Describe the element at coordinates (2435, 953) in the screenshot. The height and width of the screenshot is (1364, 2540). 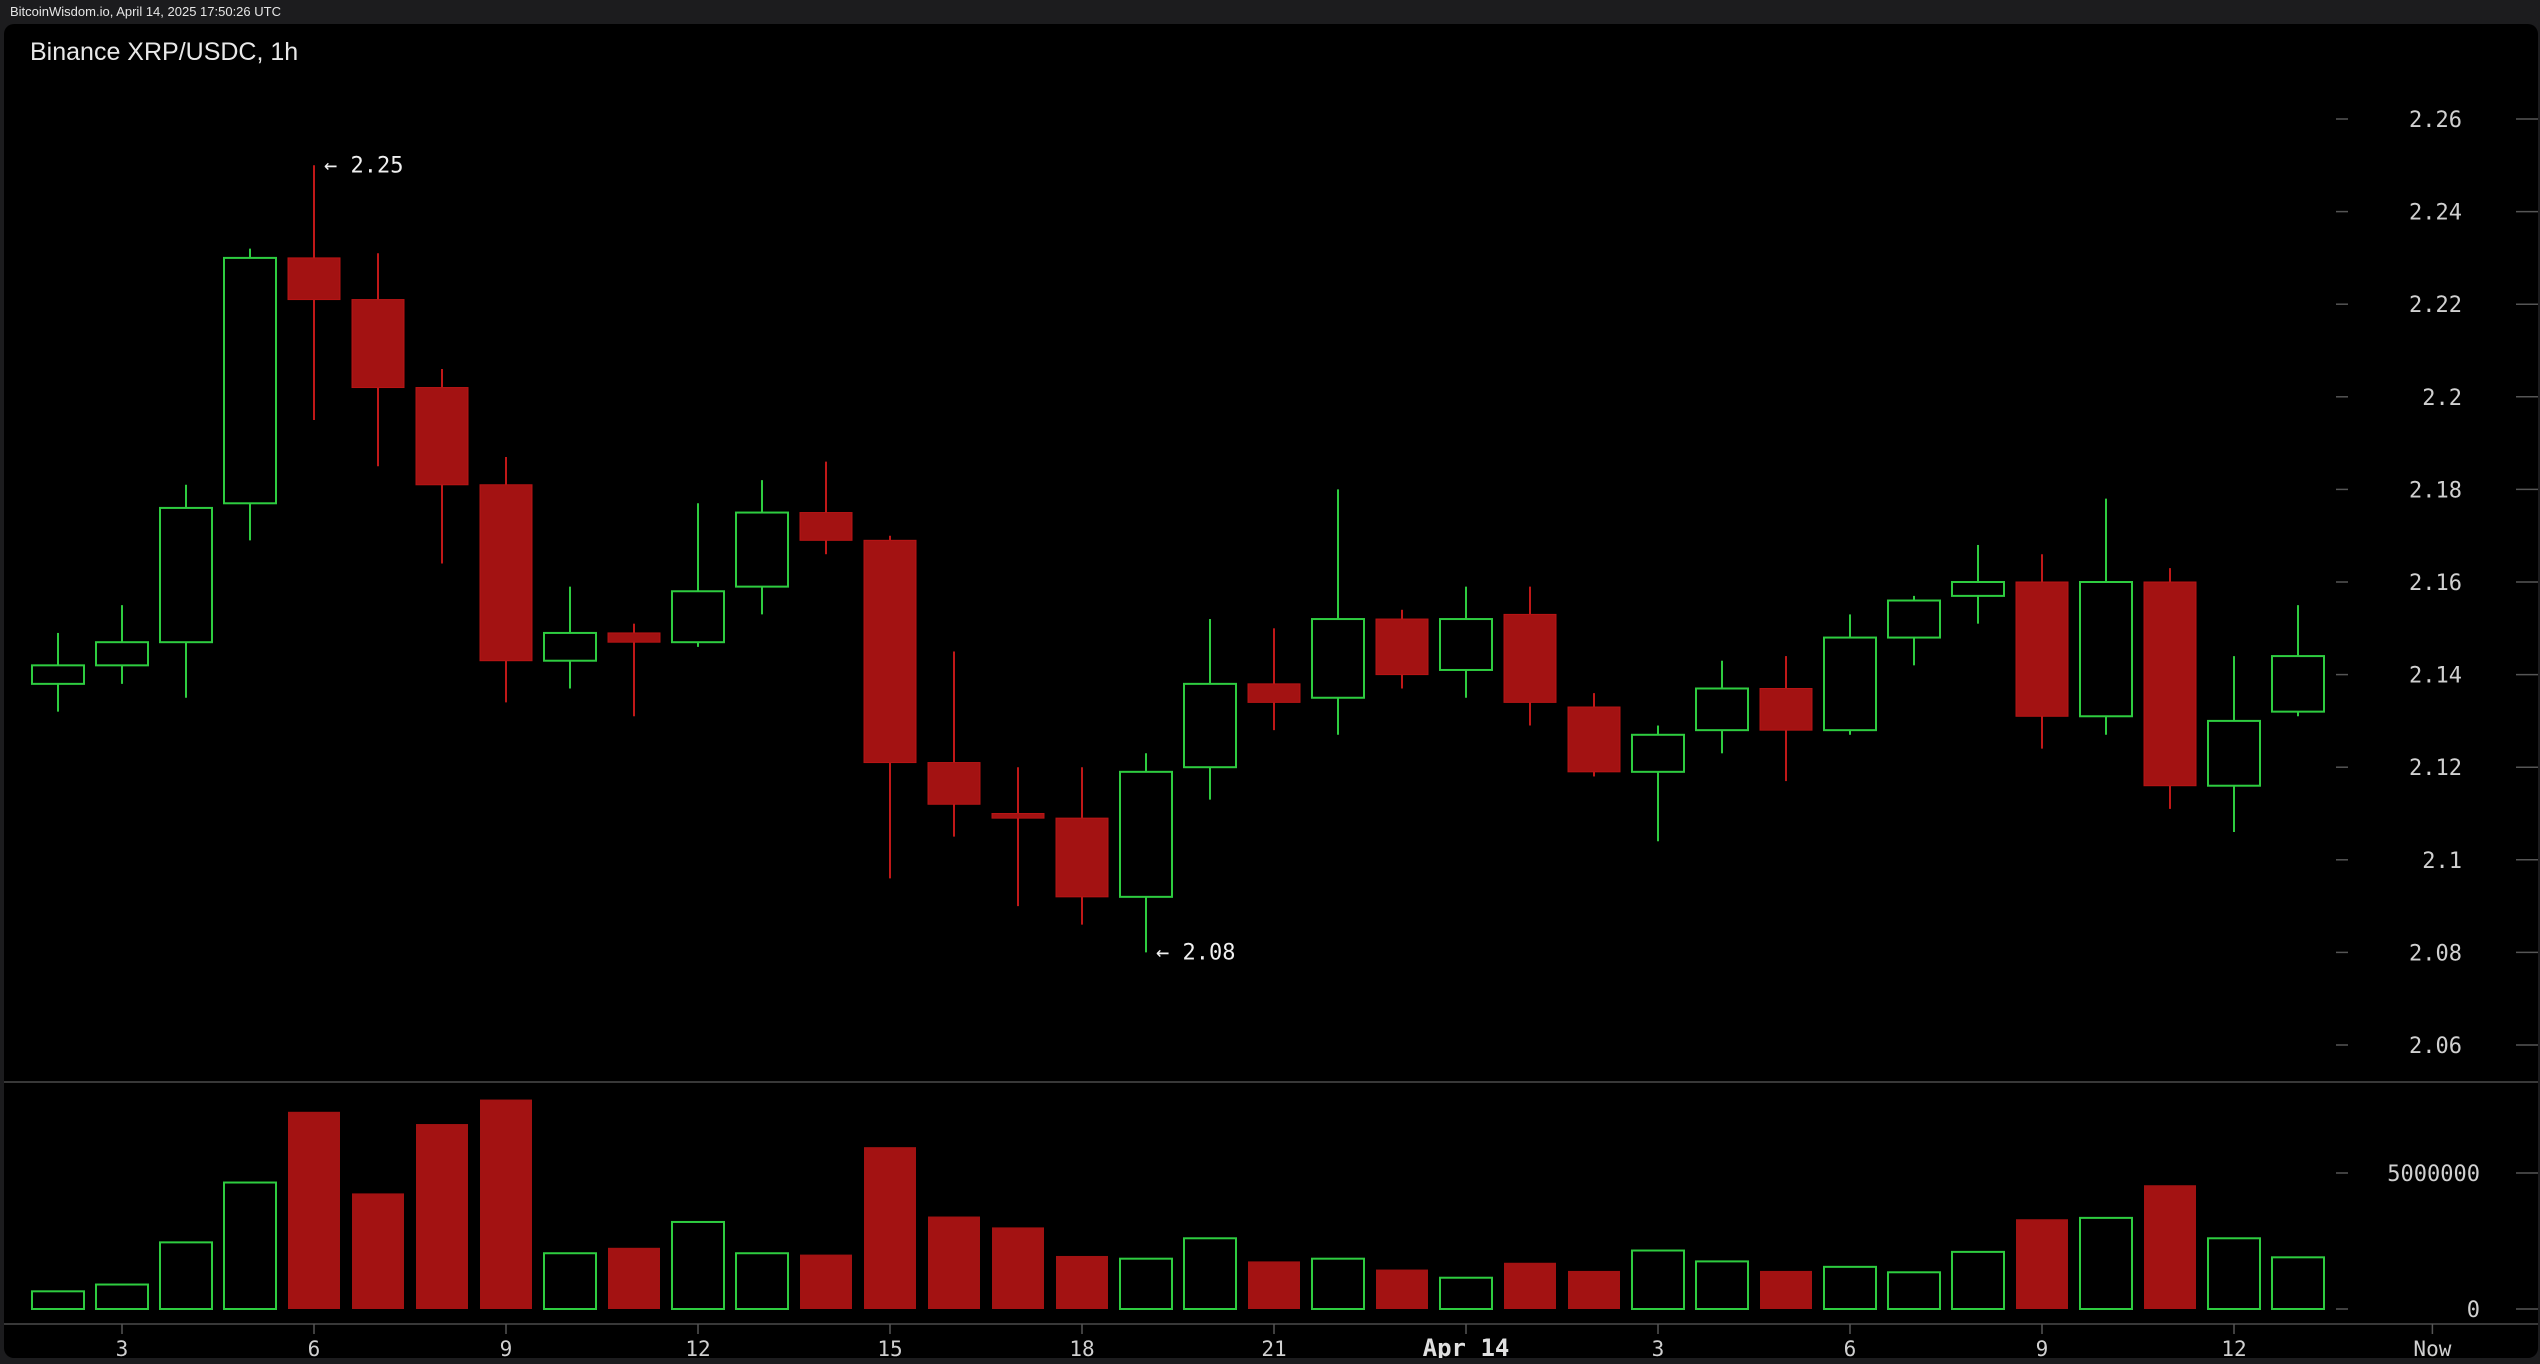
I see `price-tick-label: 2.08` at that location.